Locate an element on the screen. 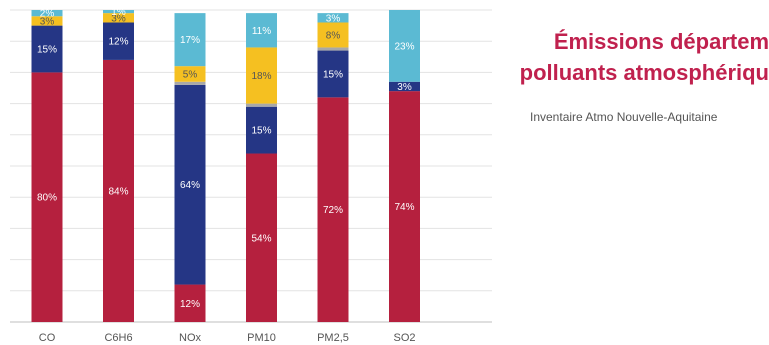 Image resolution: width=769 pixels, height=345 pixels. segment-data-label: 5% is located at coordinates (190, 74).